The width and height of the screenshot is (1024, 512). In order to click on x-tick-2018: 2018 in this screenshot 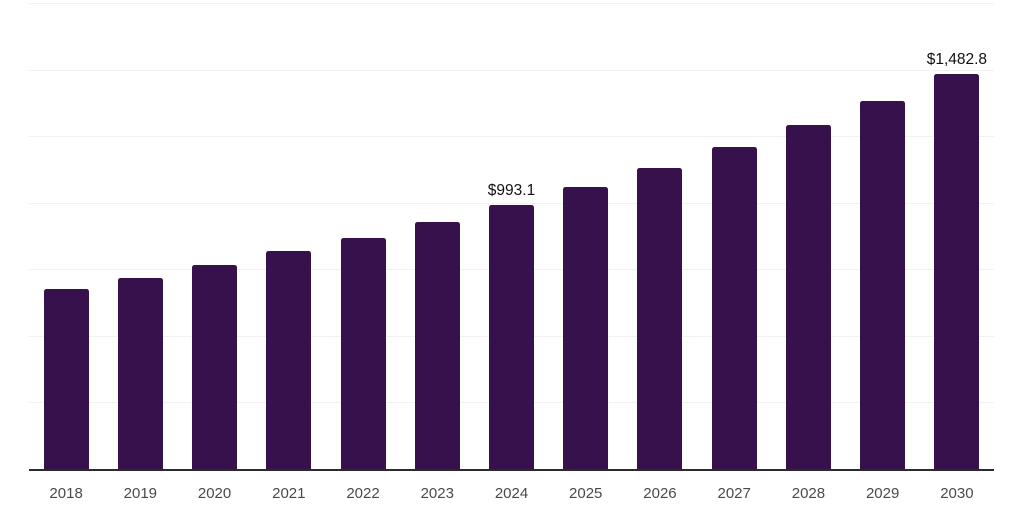, I will do `click(66, 493)`.